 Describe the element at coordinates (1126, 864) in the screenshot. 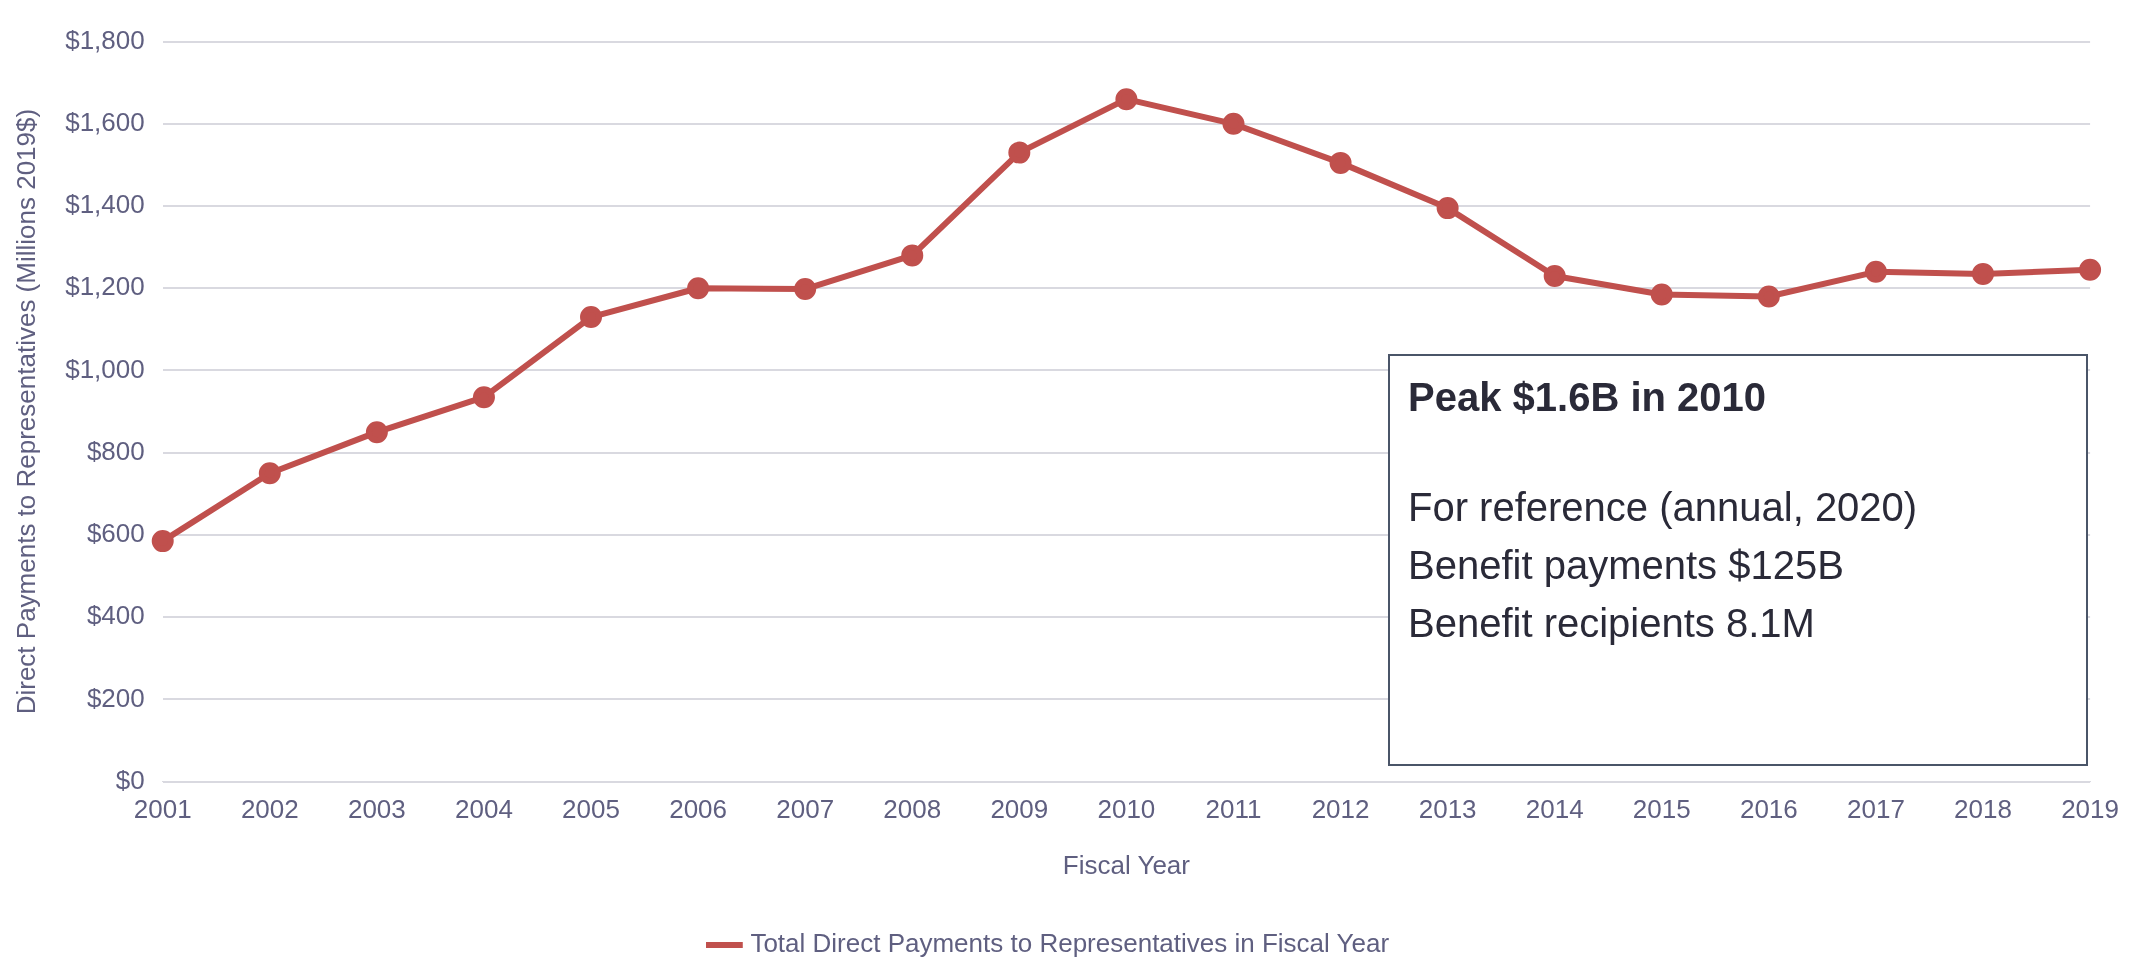

I see `x-axis-title: Fiscal Year` at that location.